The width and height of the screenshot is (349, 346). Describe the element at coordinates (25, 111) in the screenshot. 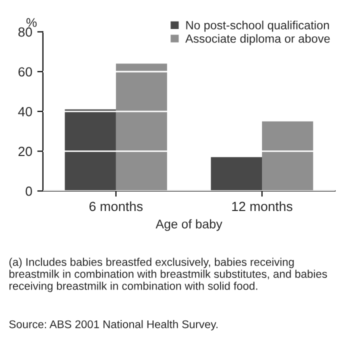

I see `y-tick-label: 40` at that location.